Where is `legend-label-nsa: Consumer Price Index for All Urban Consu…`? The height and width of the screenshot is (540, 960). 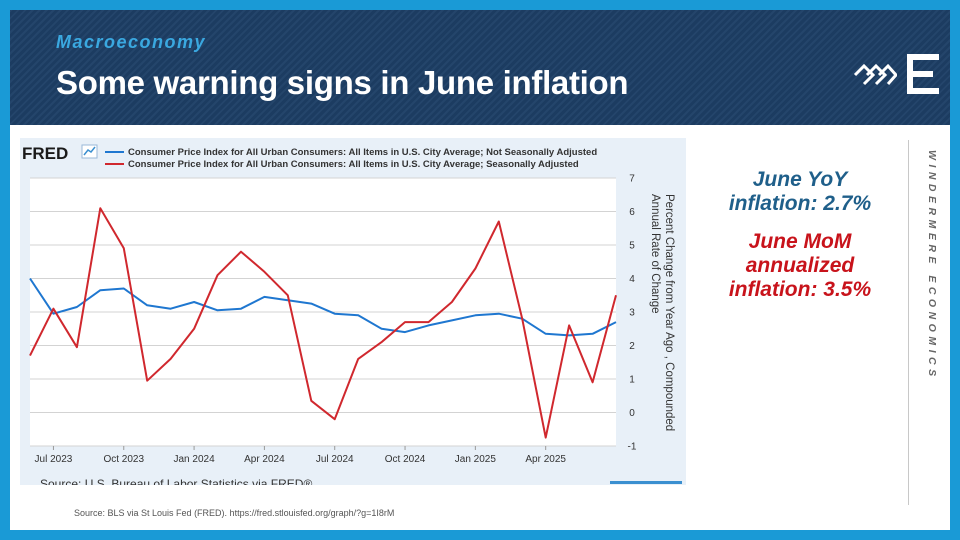 legend-label-nsa: Consumer Price Index for All Urban Consu… is located at coordinates (362, 152).